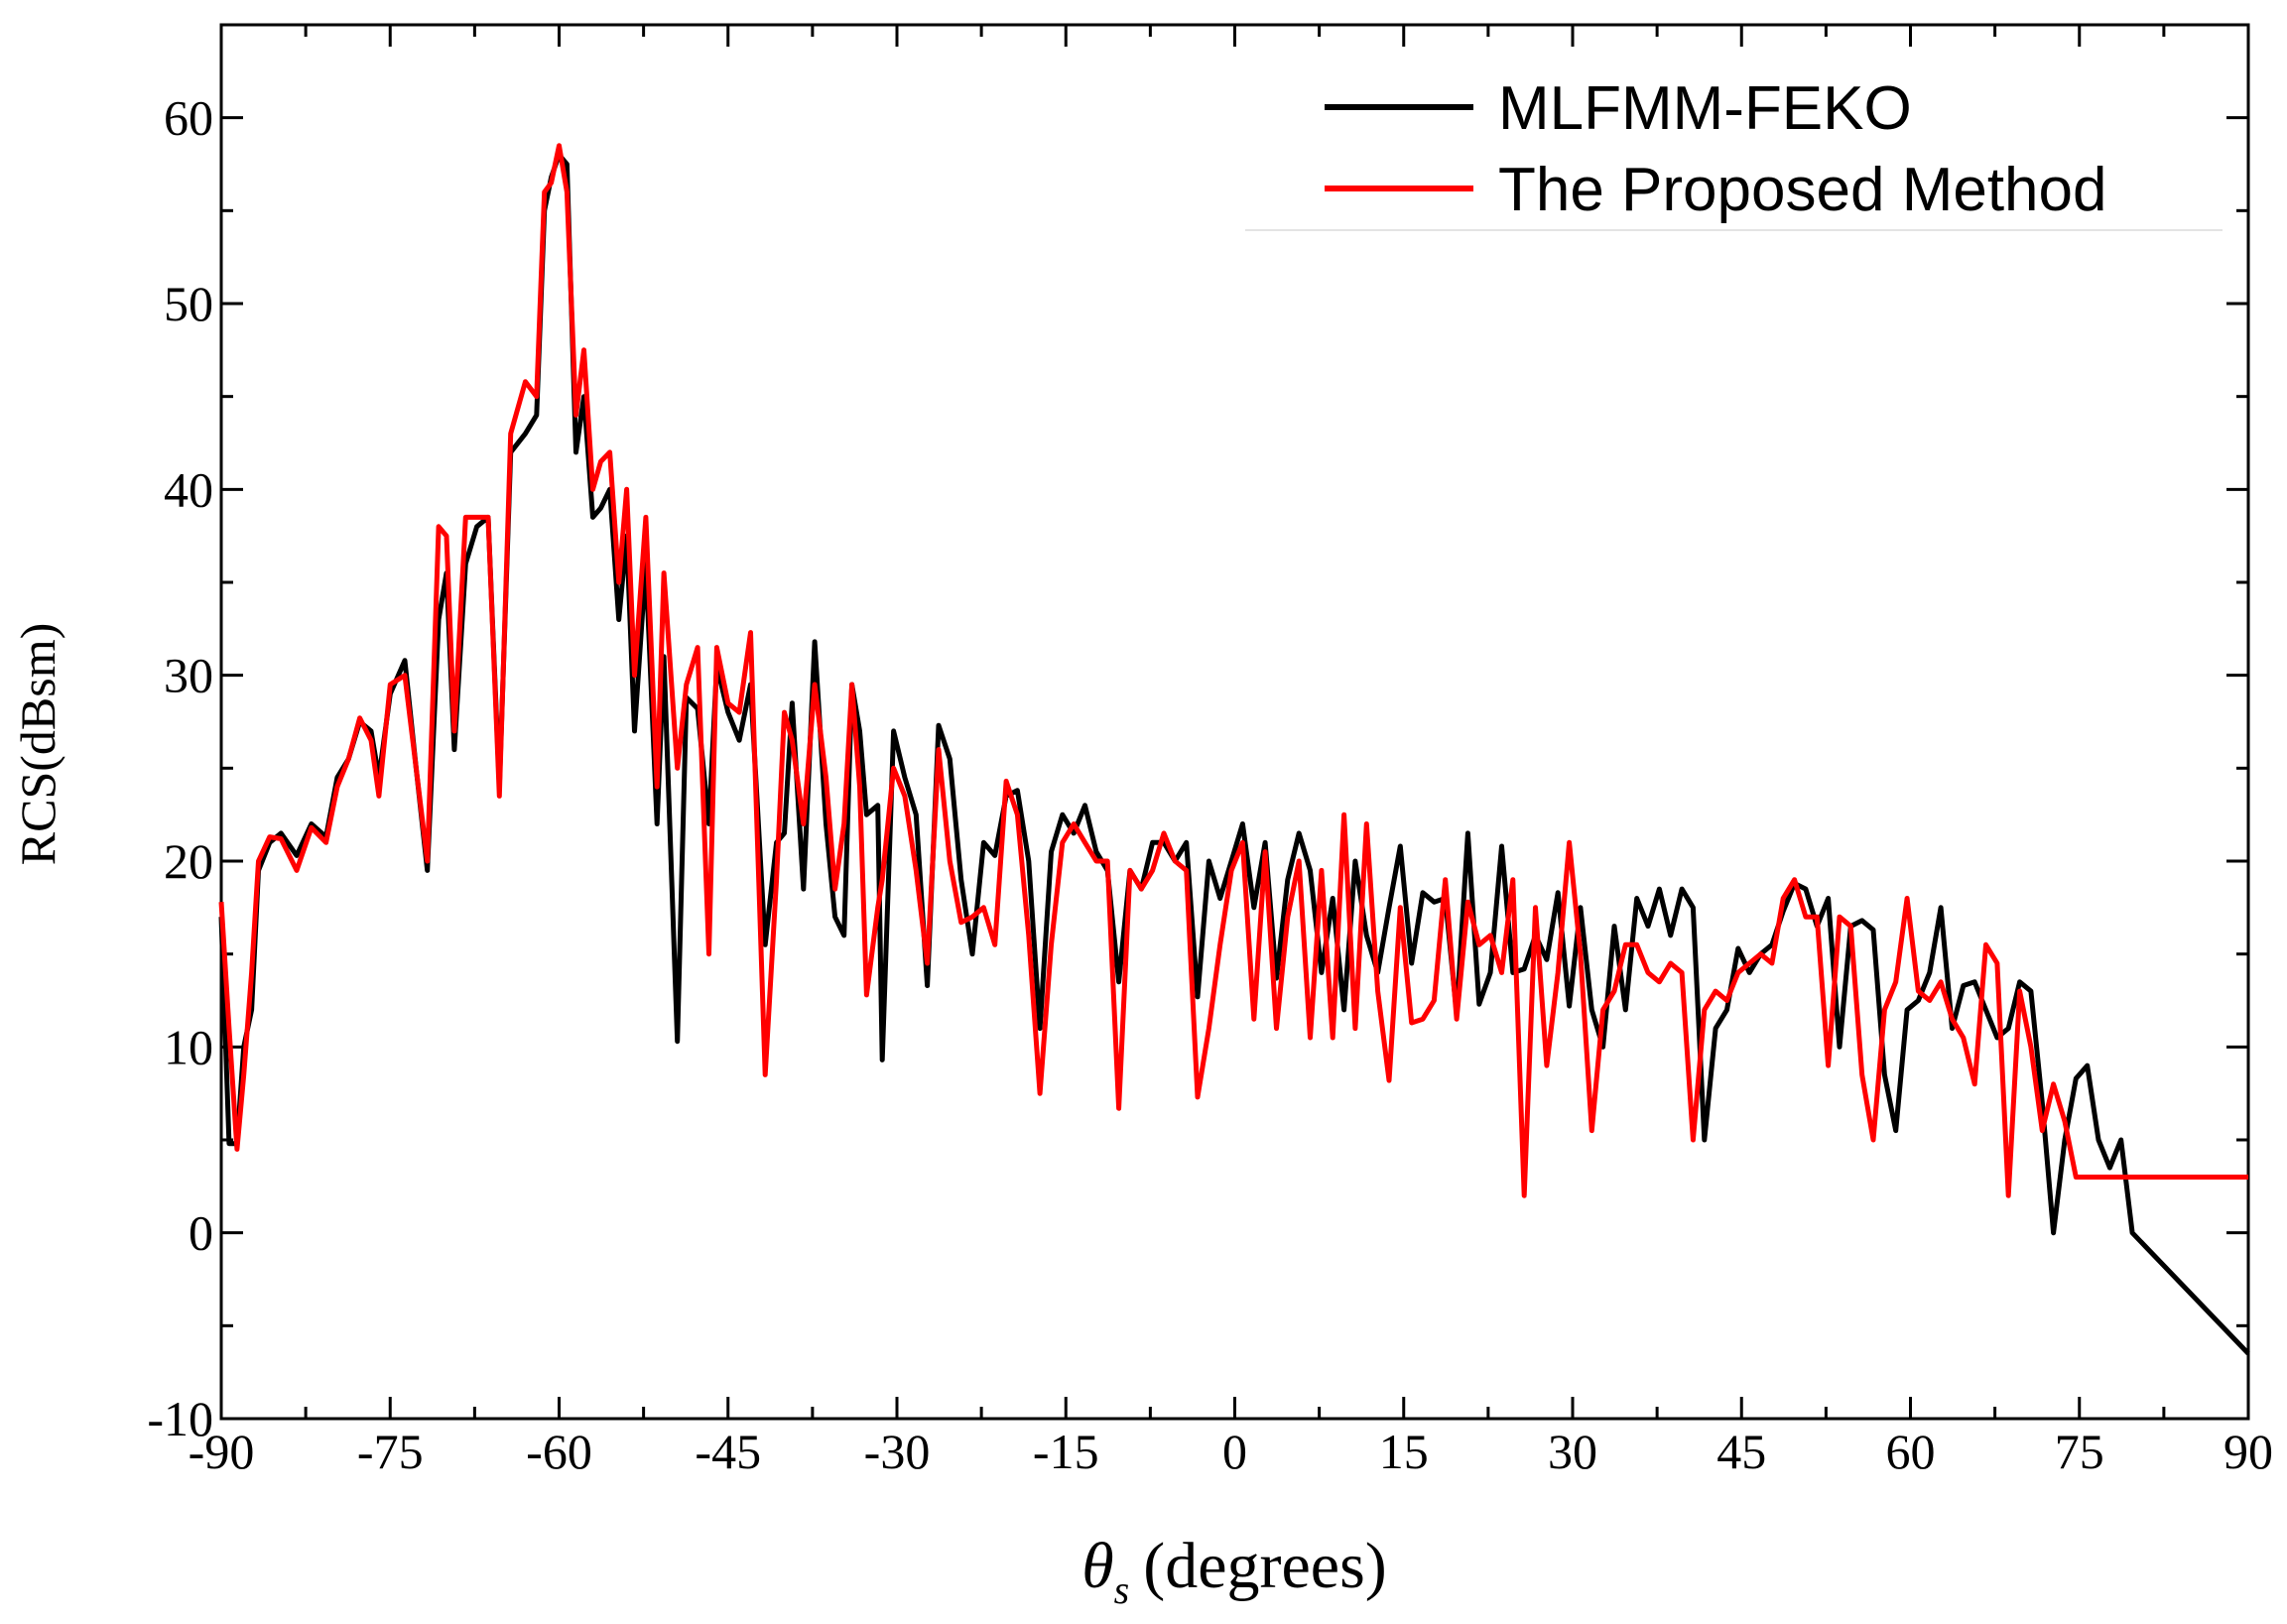 Image resolution: width=2287 pixels, height=1624 pixels. What do you see at coordinates (188, 675) in the screenshot?
I see `y-tick-label: 30` at bounding box center [188, 675].